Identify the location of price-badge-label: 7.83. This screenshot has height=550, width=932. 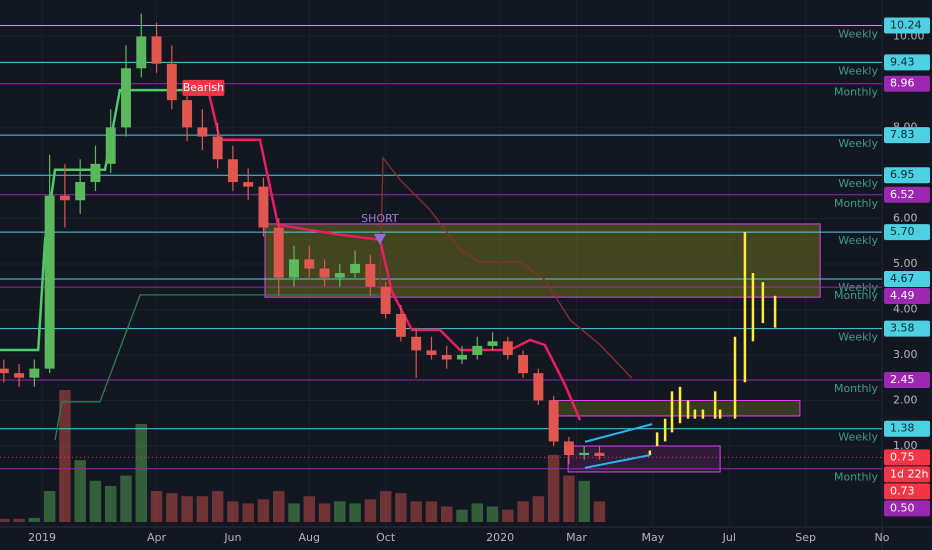
(902, 134).